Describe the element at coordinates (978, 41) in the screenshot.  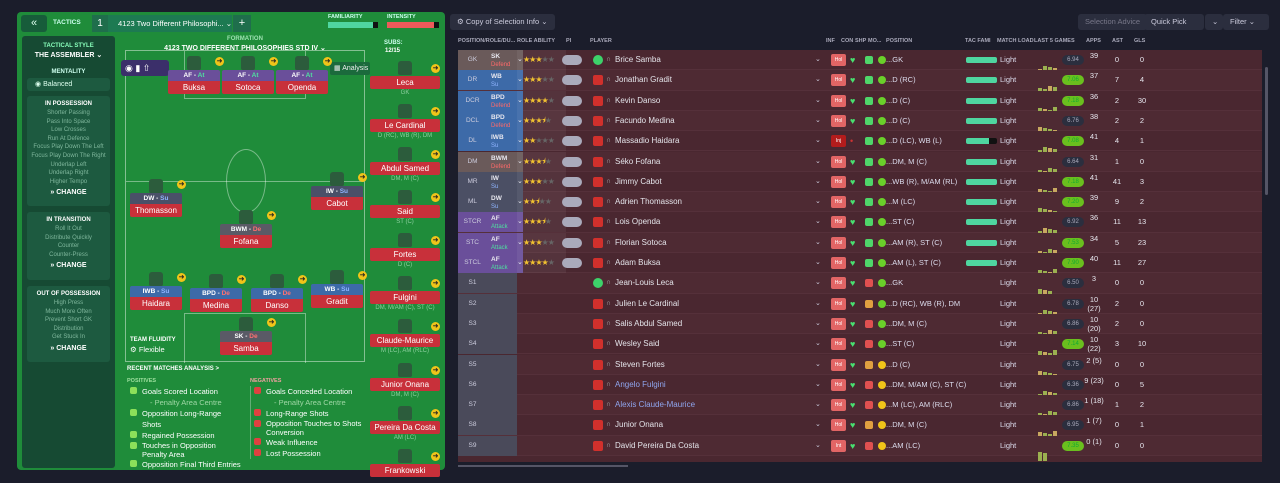
I see `column-header: TAC FAMI` at that location.